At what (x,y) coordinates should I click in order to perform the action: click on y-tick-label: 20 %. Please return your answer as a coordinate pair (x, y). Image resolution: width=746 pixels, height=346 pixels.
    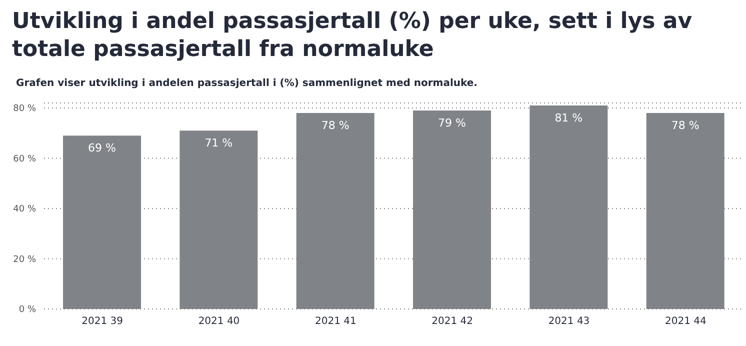
    Looking at the image, I should click on (24, 259).